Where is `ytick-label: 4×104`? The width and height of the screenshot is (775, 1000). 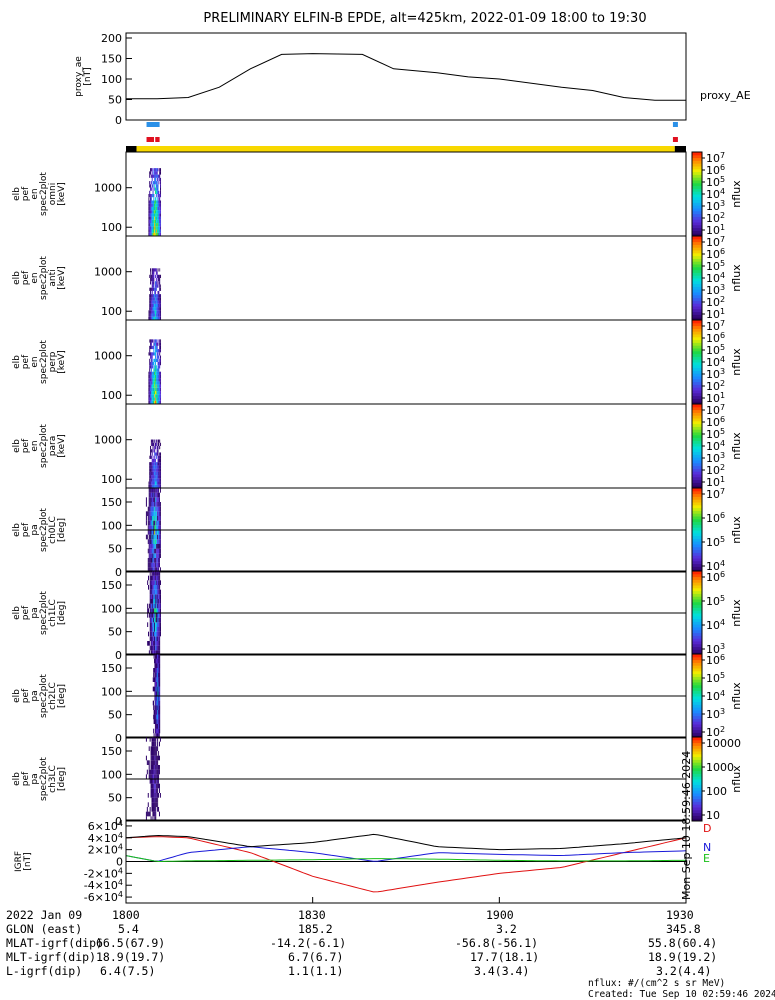
ytick-label: 4×104 is located at coordinates (105, 838).